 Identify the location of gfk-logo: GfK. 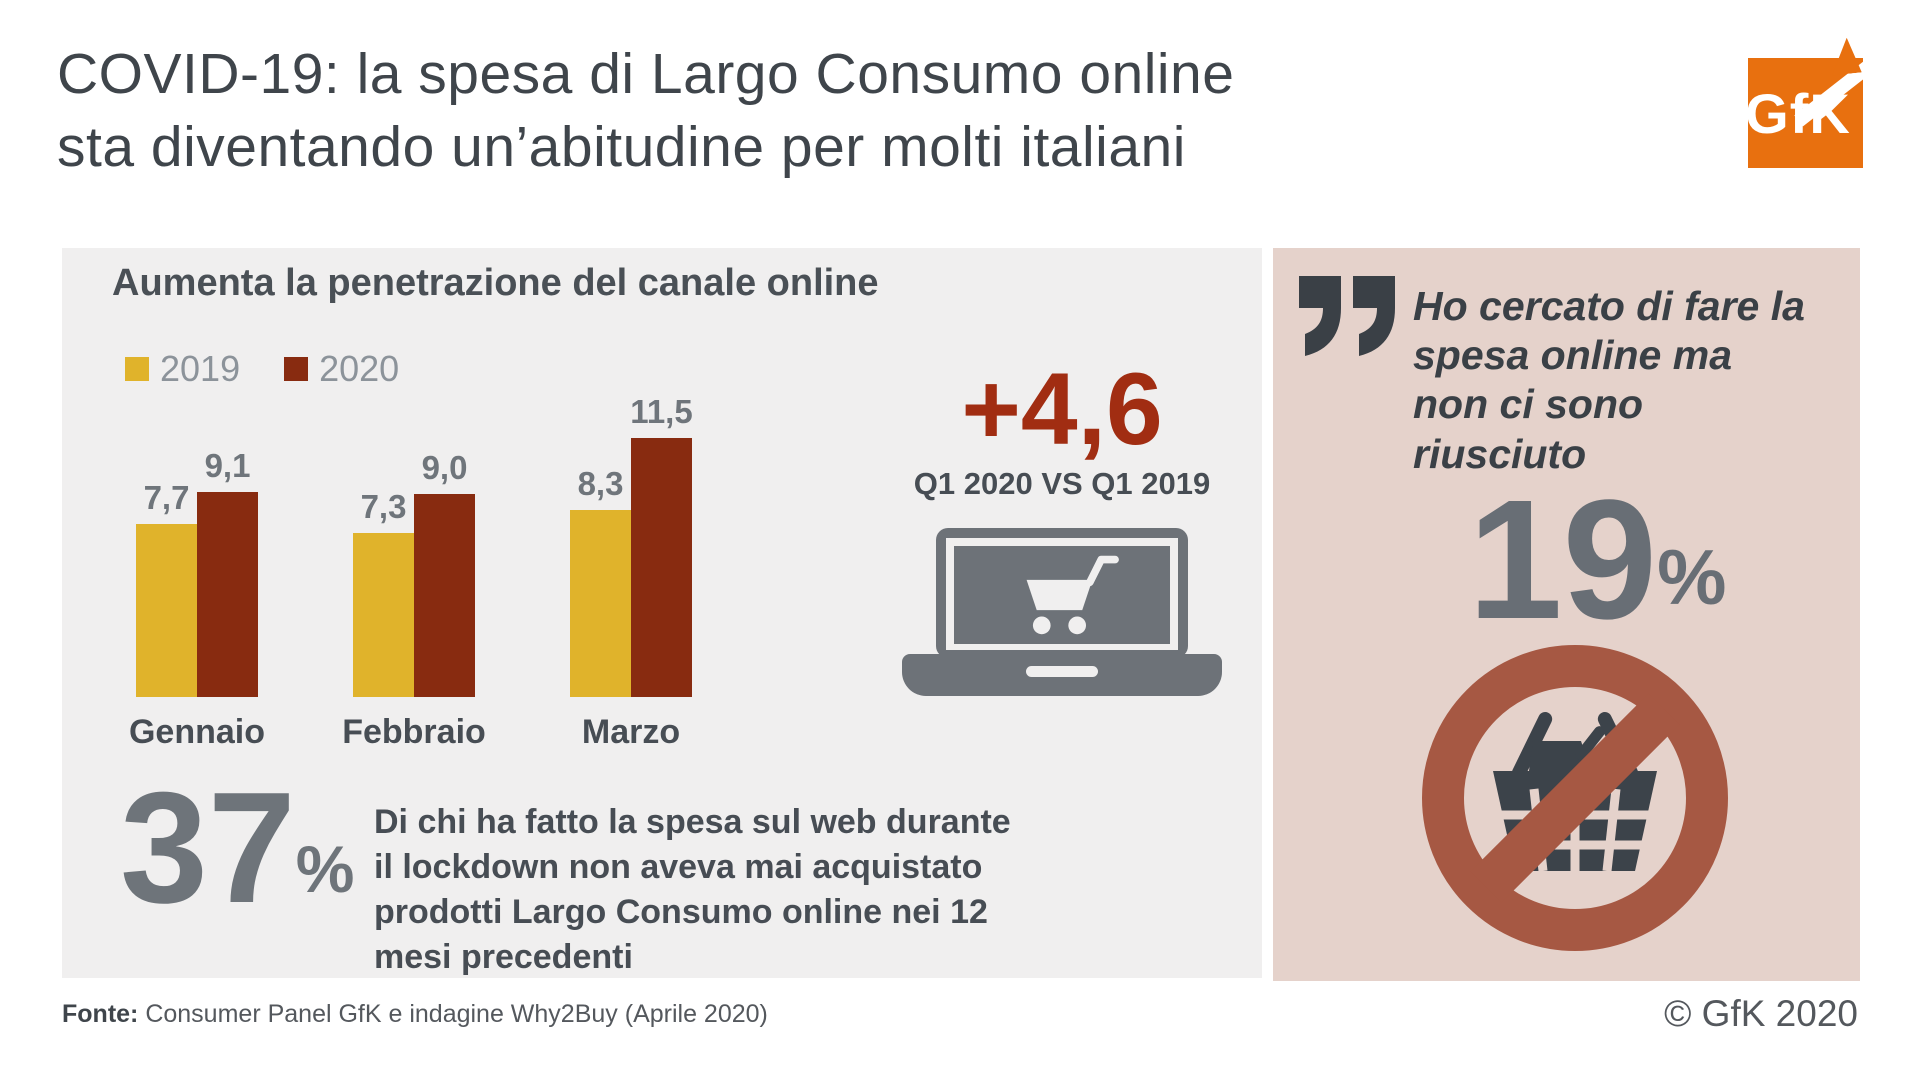
(1805, 104).